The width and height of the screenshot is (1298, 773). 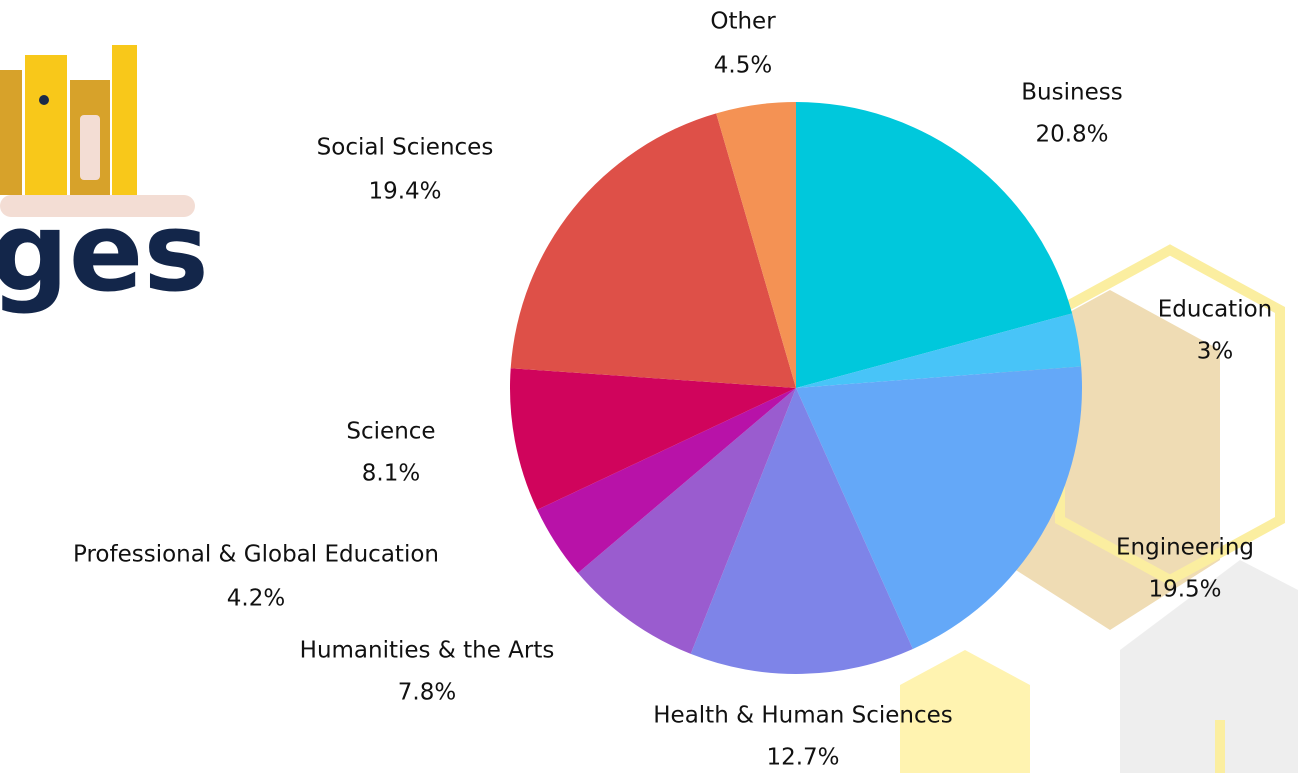 What do you see at coordinates (391, 474) in the screenshot?
I see `slice-value: 8.1%` at bounding box center [391, 474].